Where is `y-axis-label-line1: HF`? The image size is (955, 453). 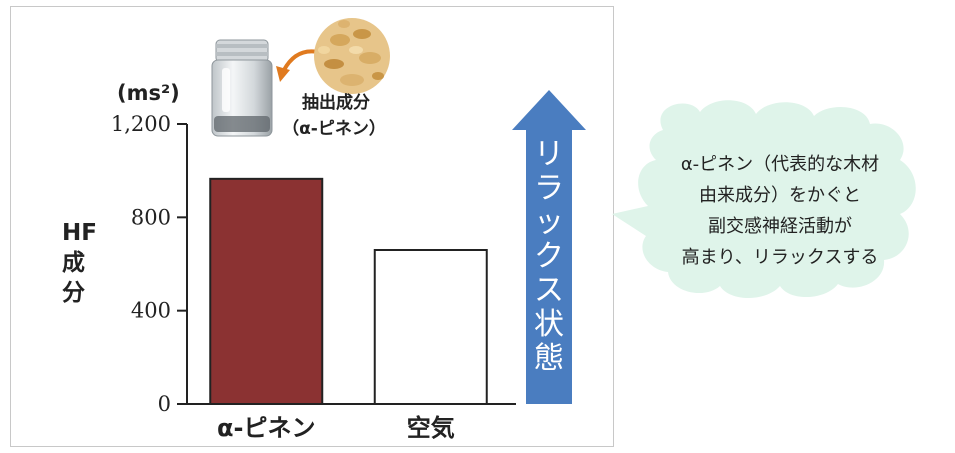 y-axis-label-line1: HF is located at coordinates (79, 233).